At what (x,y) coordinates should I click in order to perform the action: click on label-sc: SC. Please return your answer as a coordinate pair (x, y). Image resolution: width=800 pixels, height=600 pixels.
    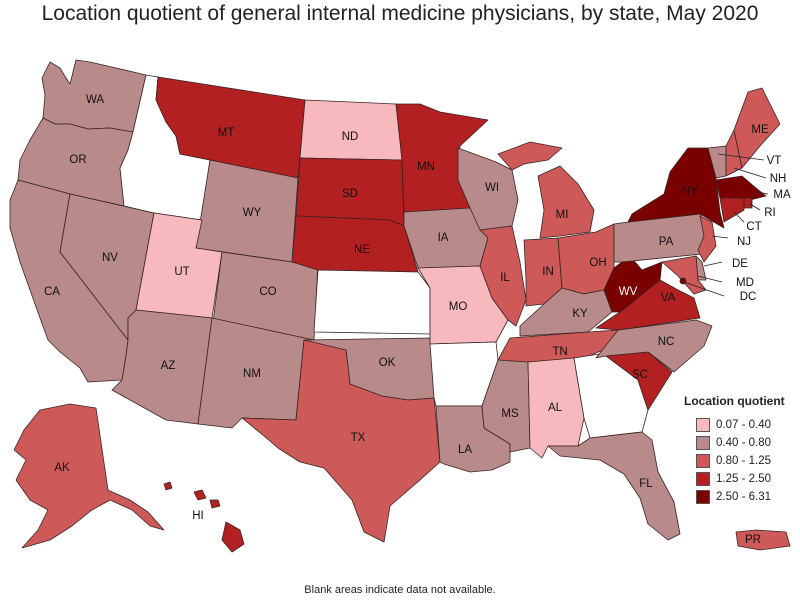
    Looking at the image, I should click on (640, 375).